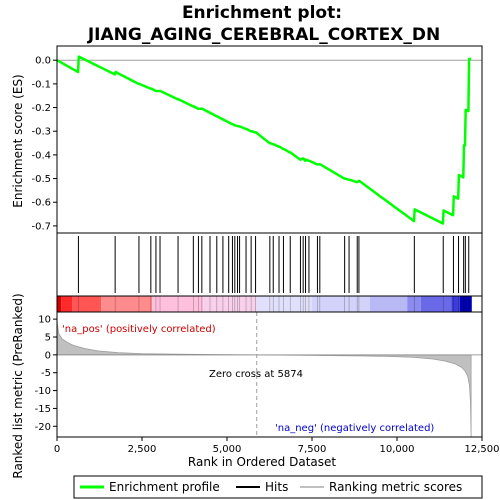 The height and width of the screenshot is (500, 500). I want to click on chart-title-line2: JIANG_AGING_CEREBRAL_CORTEX_DN, so click(263, 35).